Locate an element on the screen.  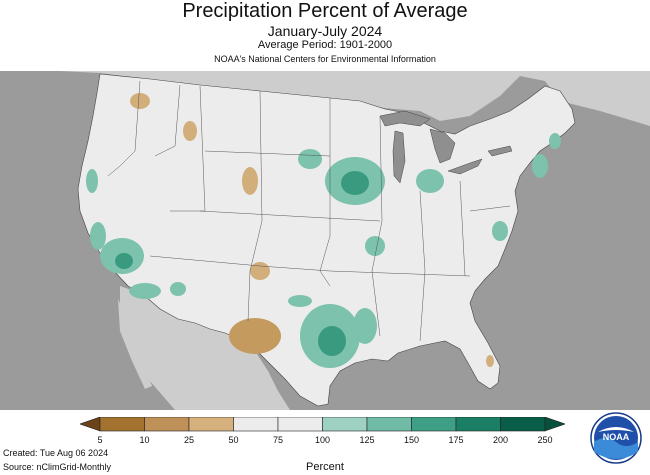
border-utah is located at coordinates (188, 148).